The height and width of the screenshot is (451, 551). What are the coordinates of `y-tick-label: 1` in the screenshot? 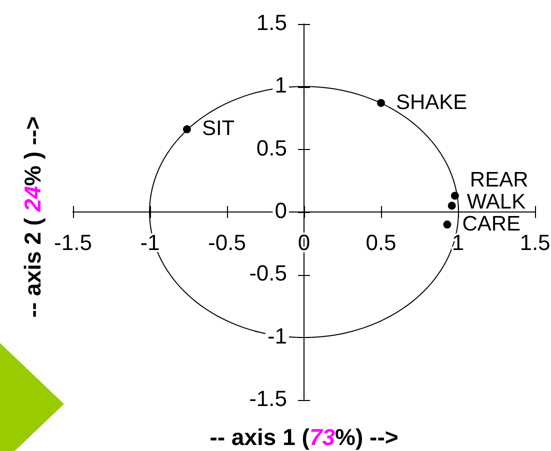 It's located at (280, 85).